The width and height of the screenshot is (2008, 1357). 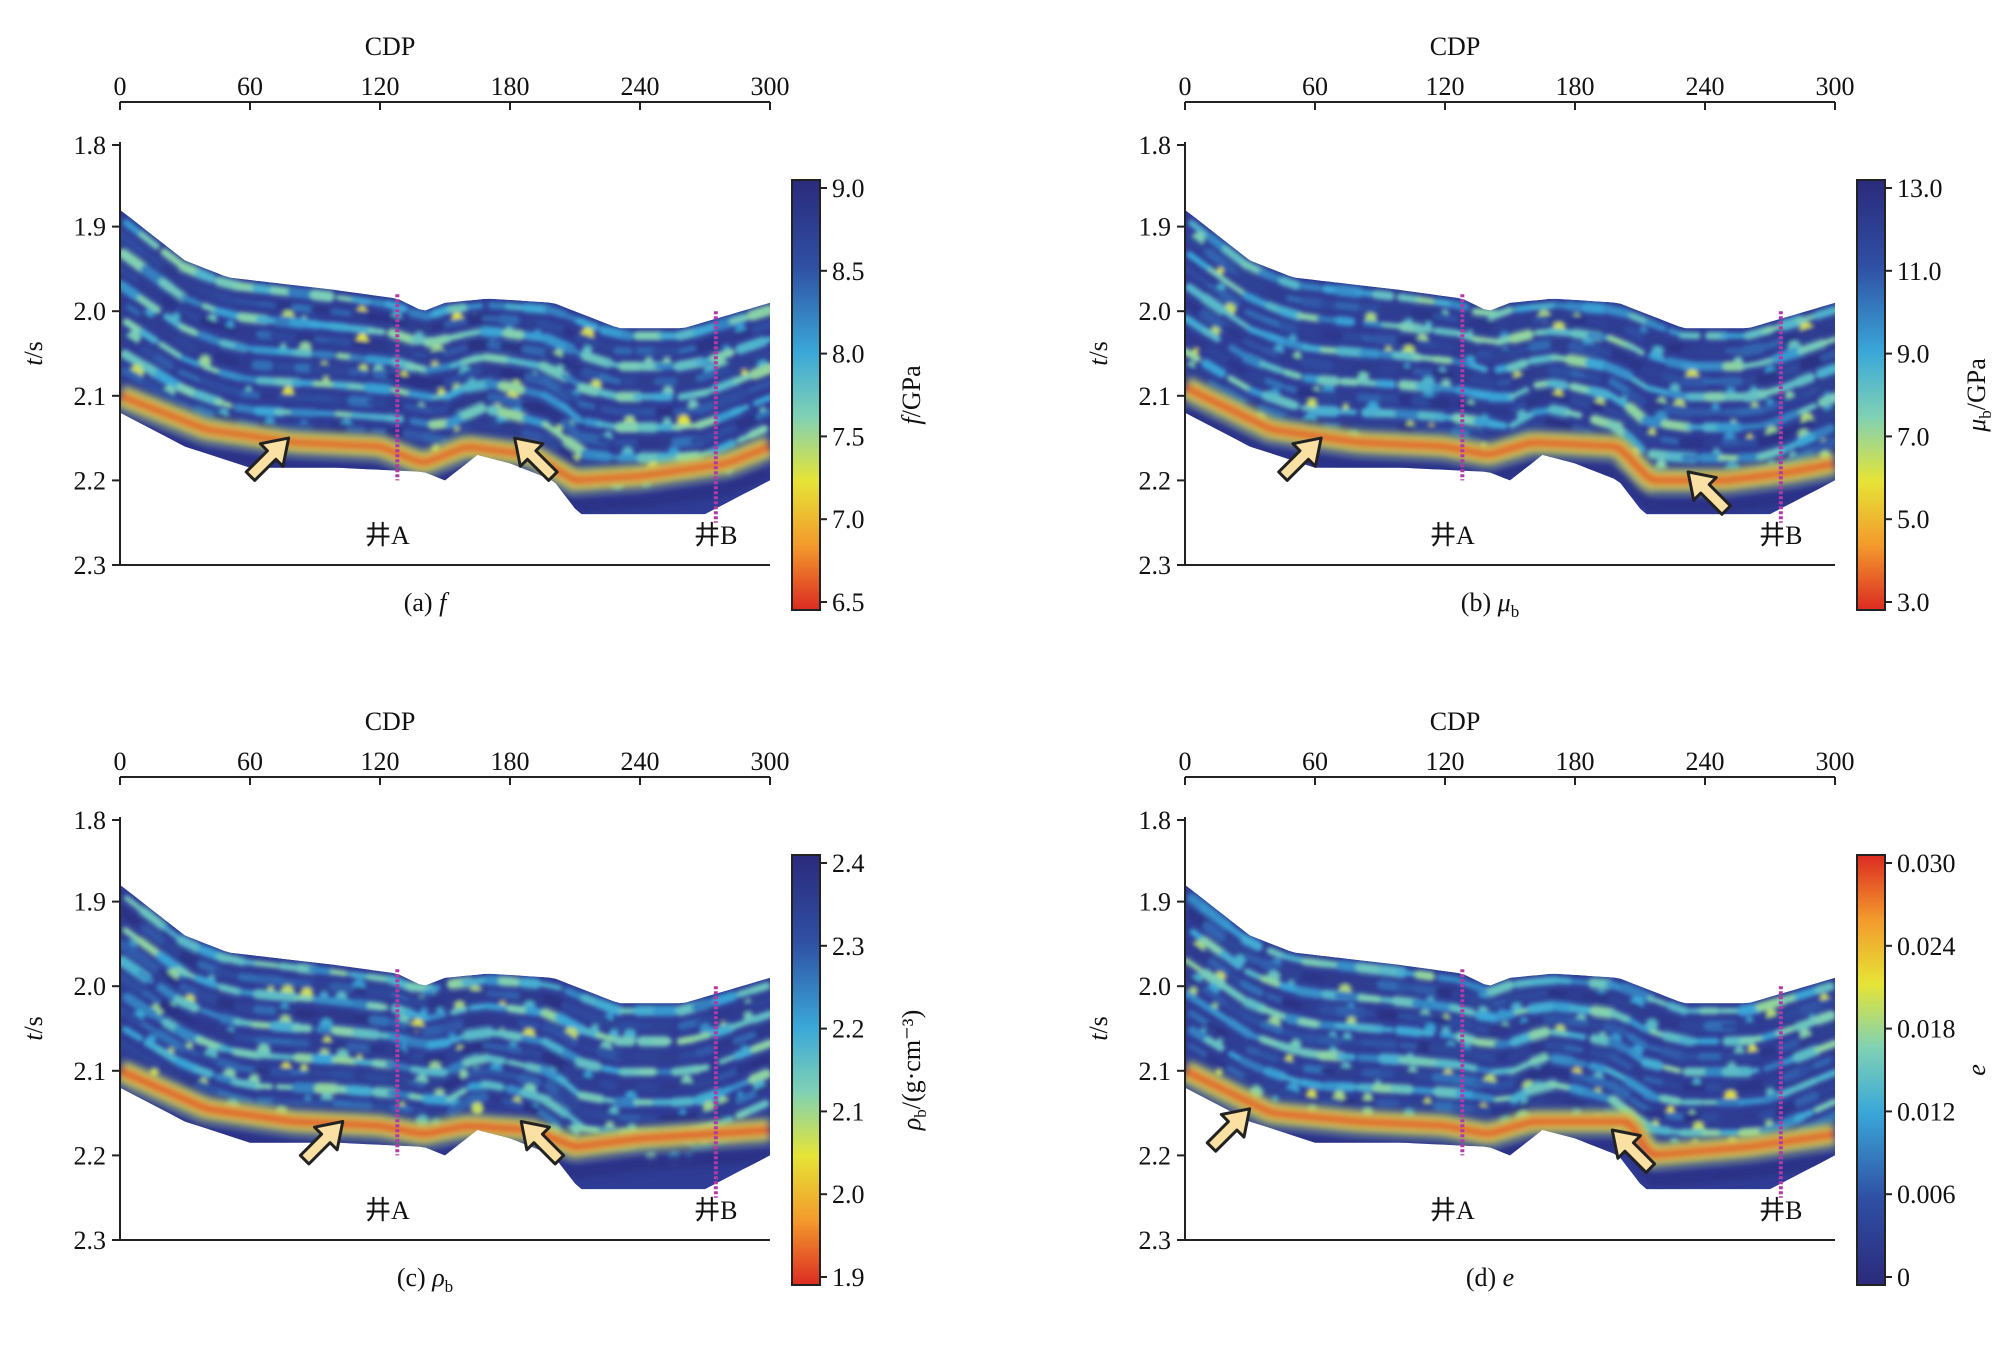 What do you see at coordinates (1919, 271) in the screenshot?
I see `colorbar-tick-label: 11.0` at bounding box center [1919, 271].